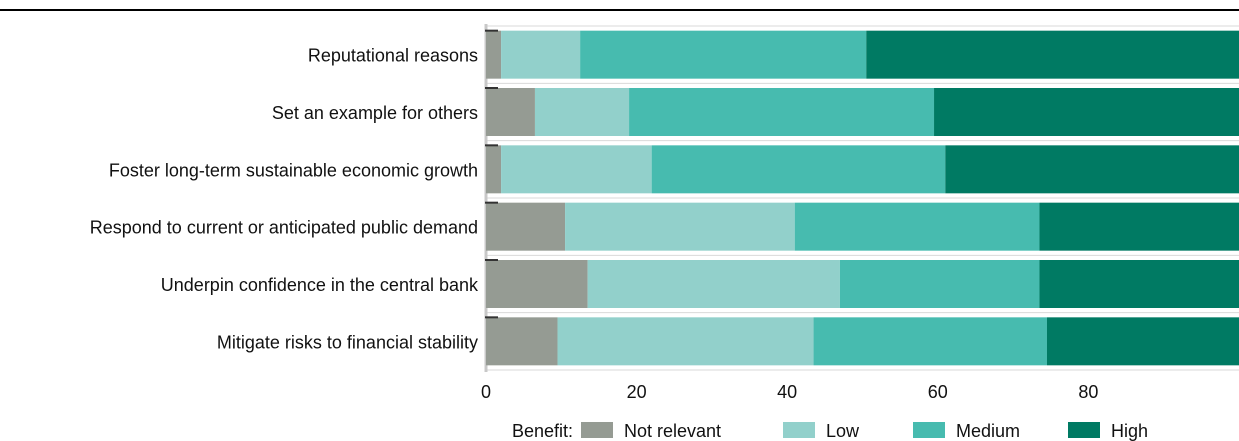 This screenshot has height=441, width=1239. Describe the element at coordinates (843, 431) in the screenshot. I see `legend-label: Low` at that location.